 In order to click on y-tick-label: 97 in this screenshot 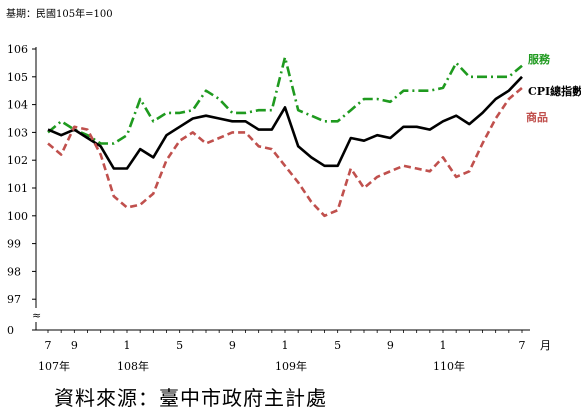, I will do `click(14, 299)`.